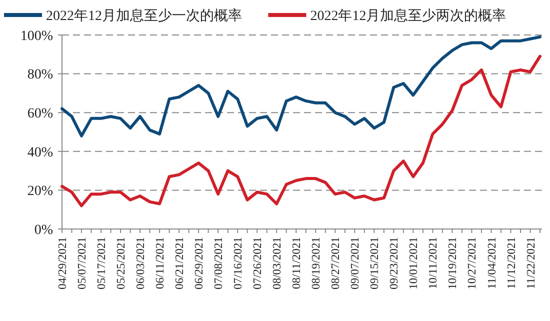  I want to click on x-tick-label: 04/29/2021, so click(63, 263).